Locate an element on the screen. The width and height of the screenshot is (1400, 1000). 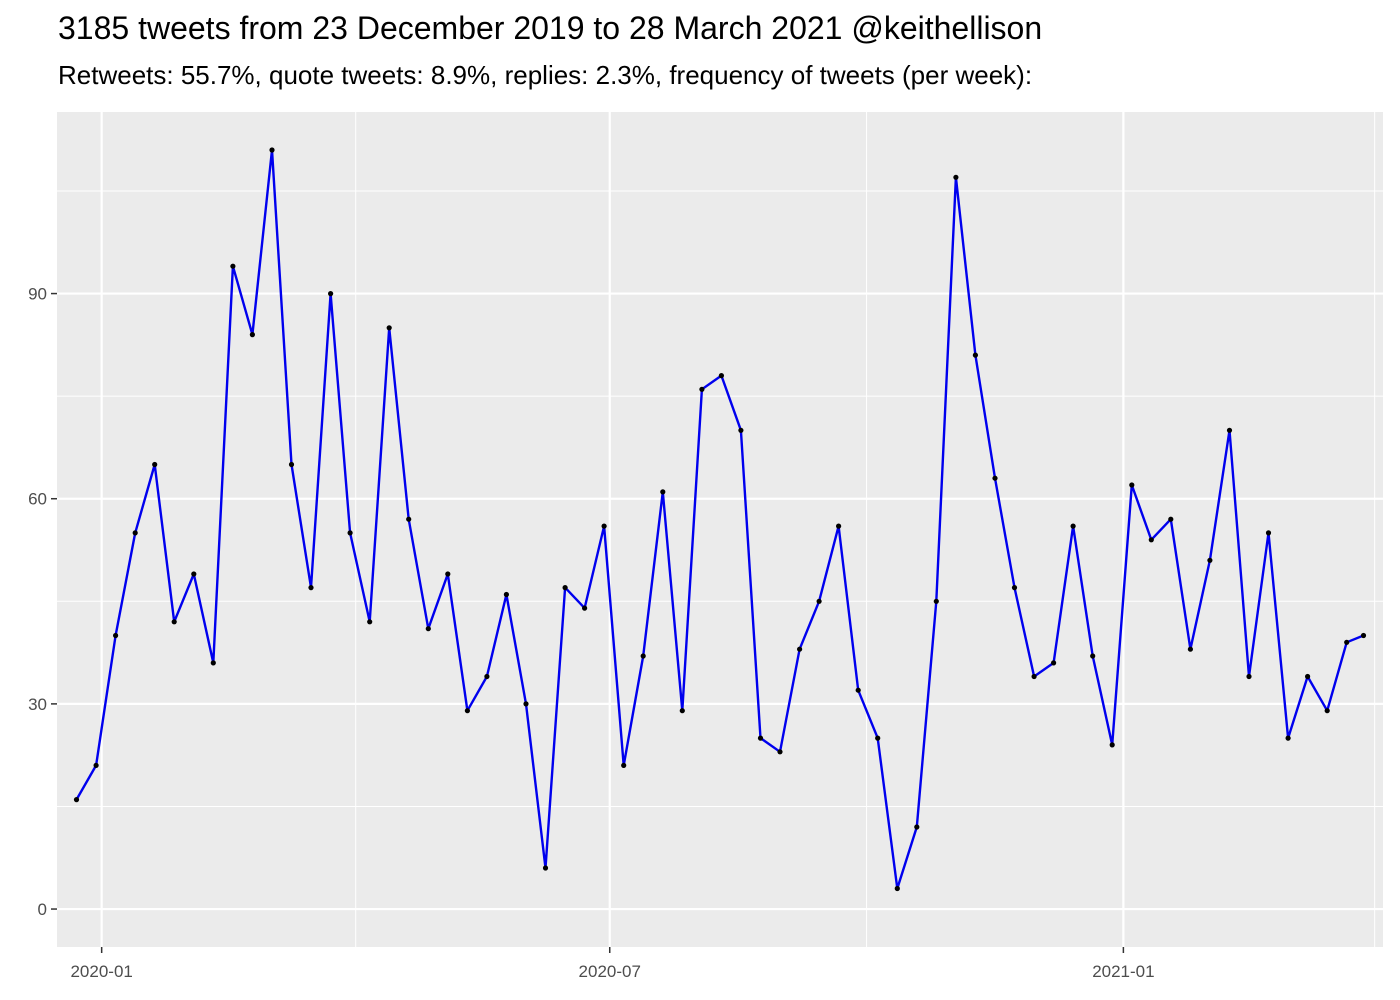
y-tick-label: 30 is located at coordinates (37, 704).